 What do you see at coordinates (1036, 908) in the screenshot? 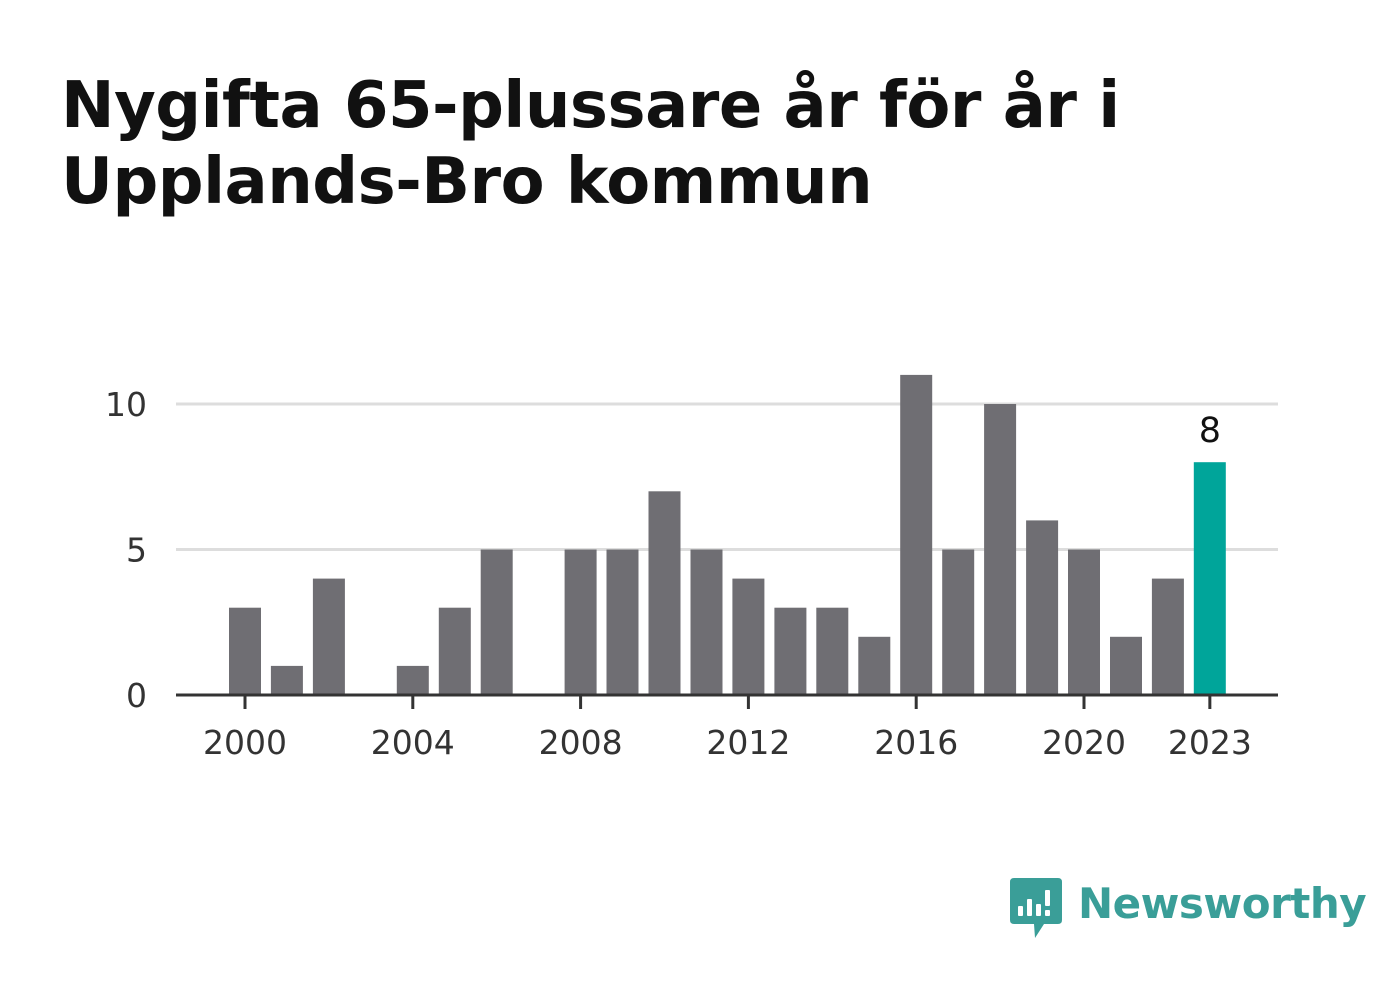
I see `newsworthy-logo-icon` at bounding box center [1036, 908].